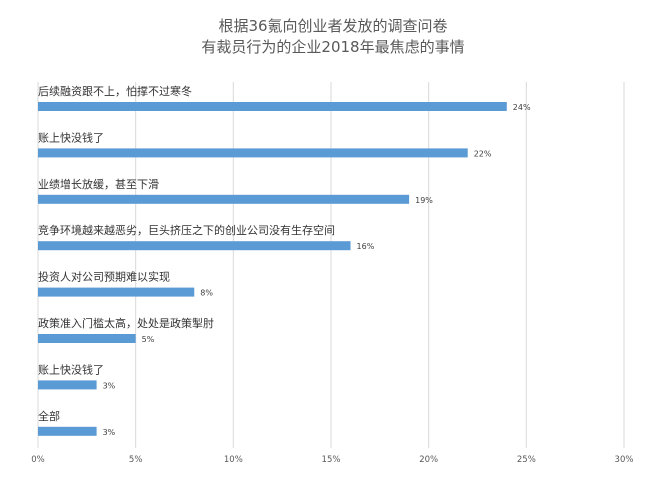  Describe the element at coordinates (333, 26) in the screenshot. I see `chart-title-line-1: 根据36氪向创业者发放的调查问卷` at that location.